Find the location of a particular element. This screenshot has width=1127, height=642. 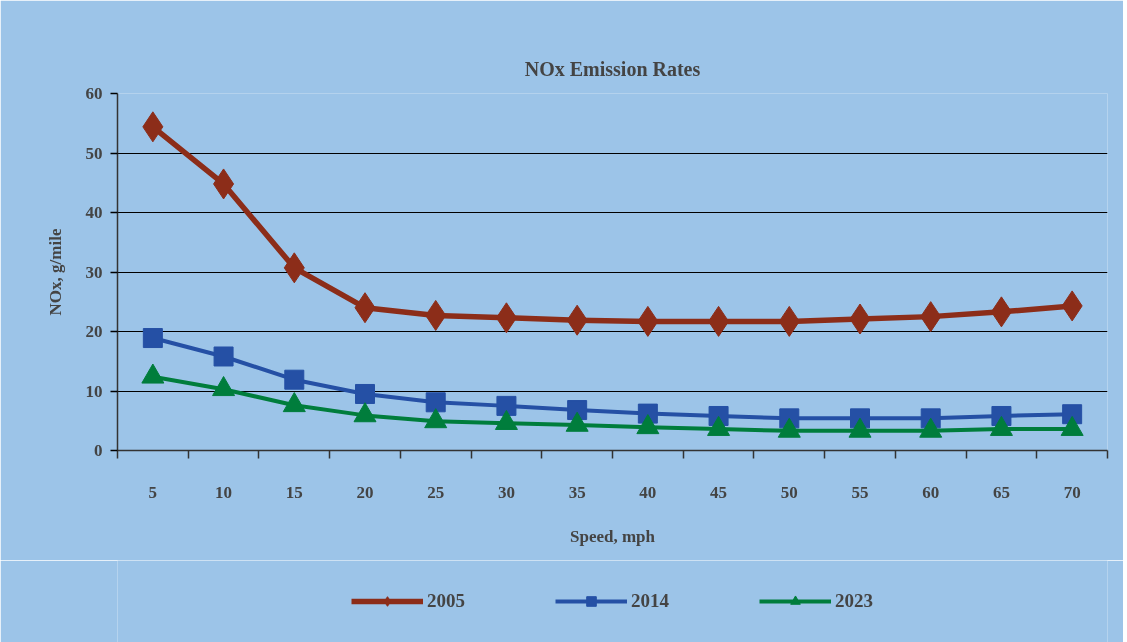

x-tick-label: 35 is located at coordinates (577, 492).